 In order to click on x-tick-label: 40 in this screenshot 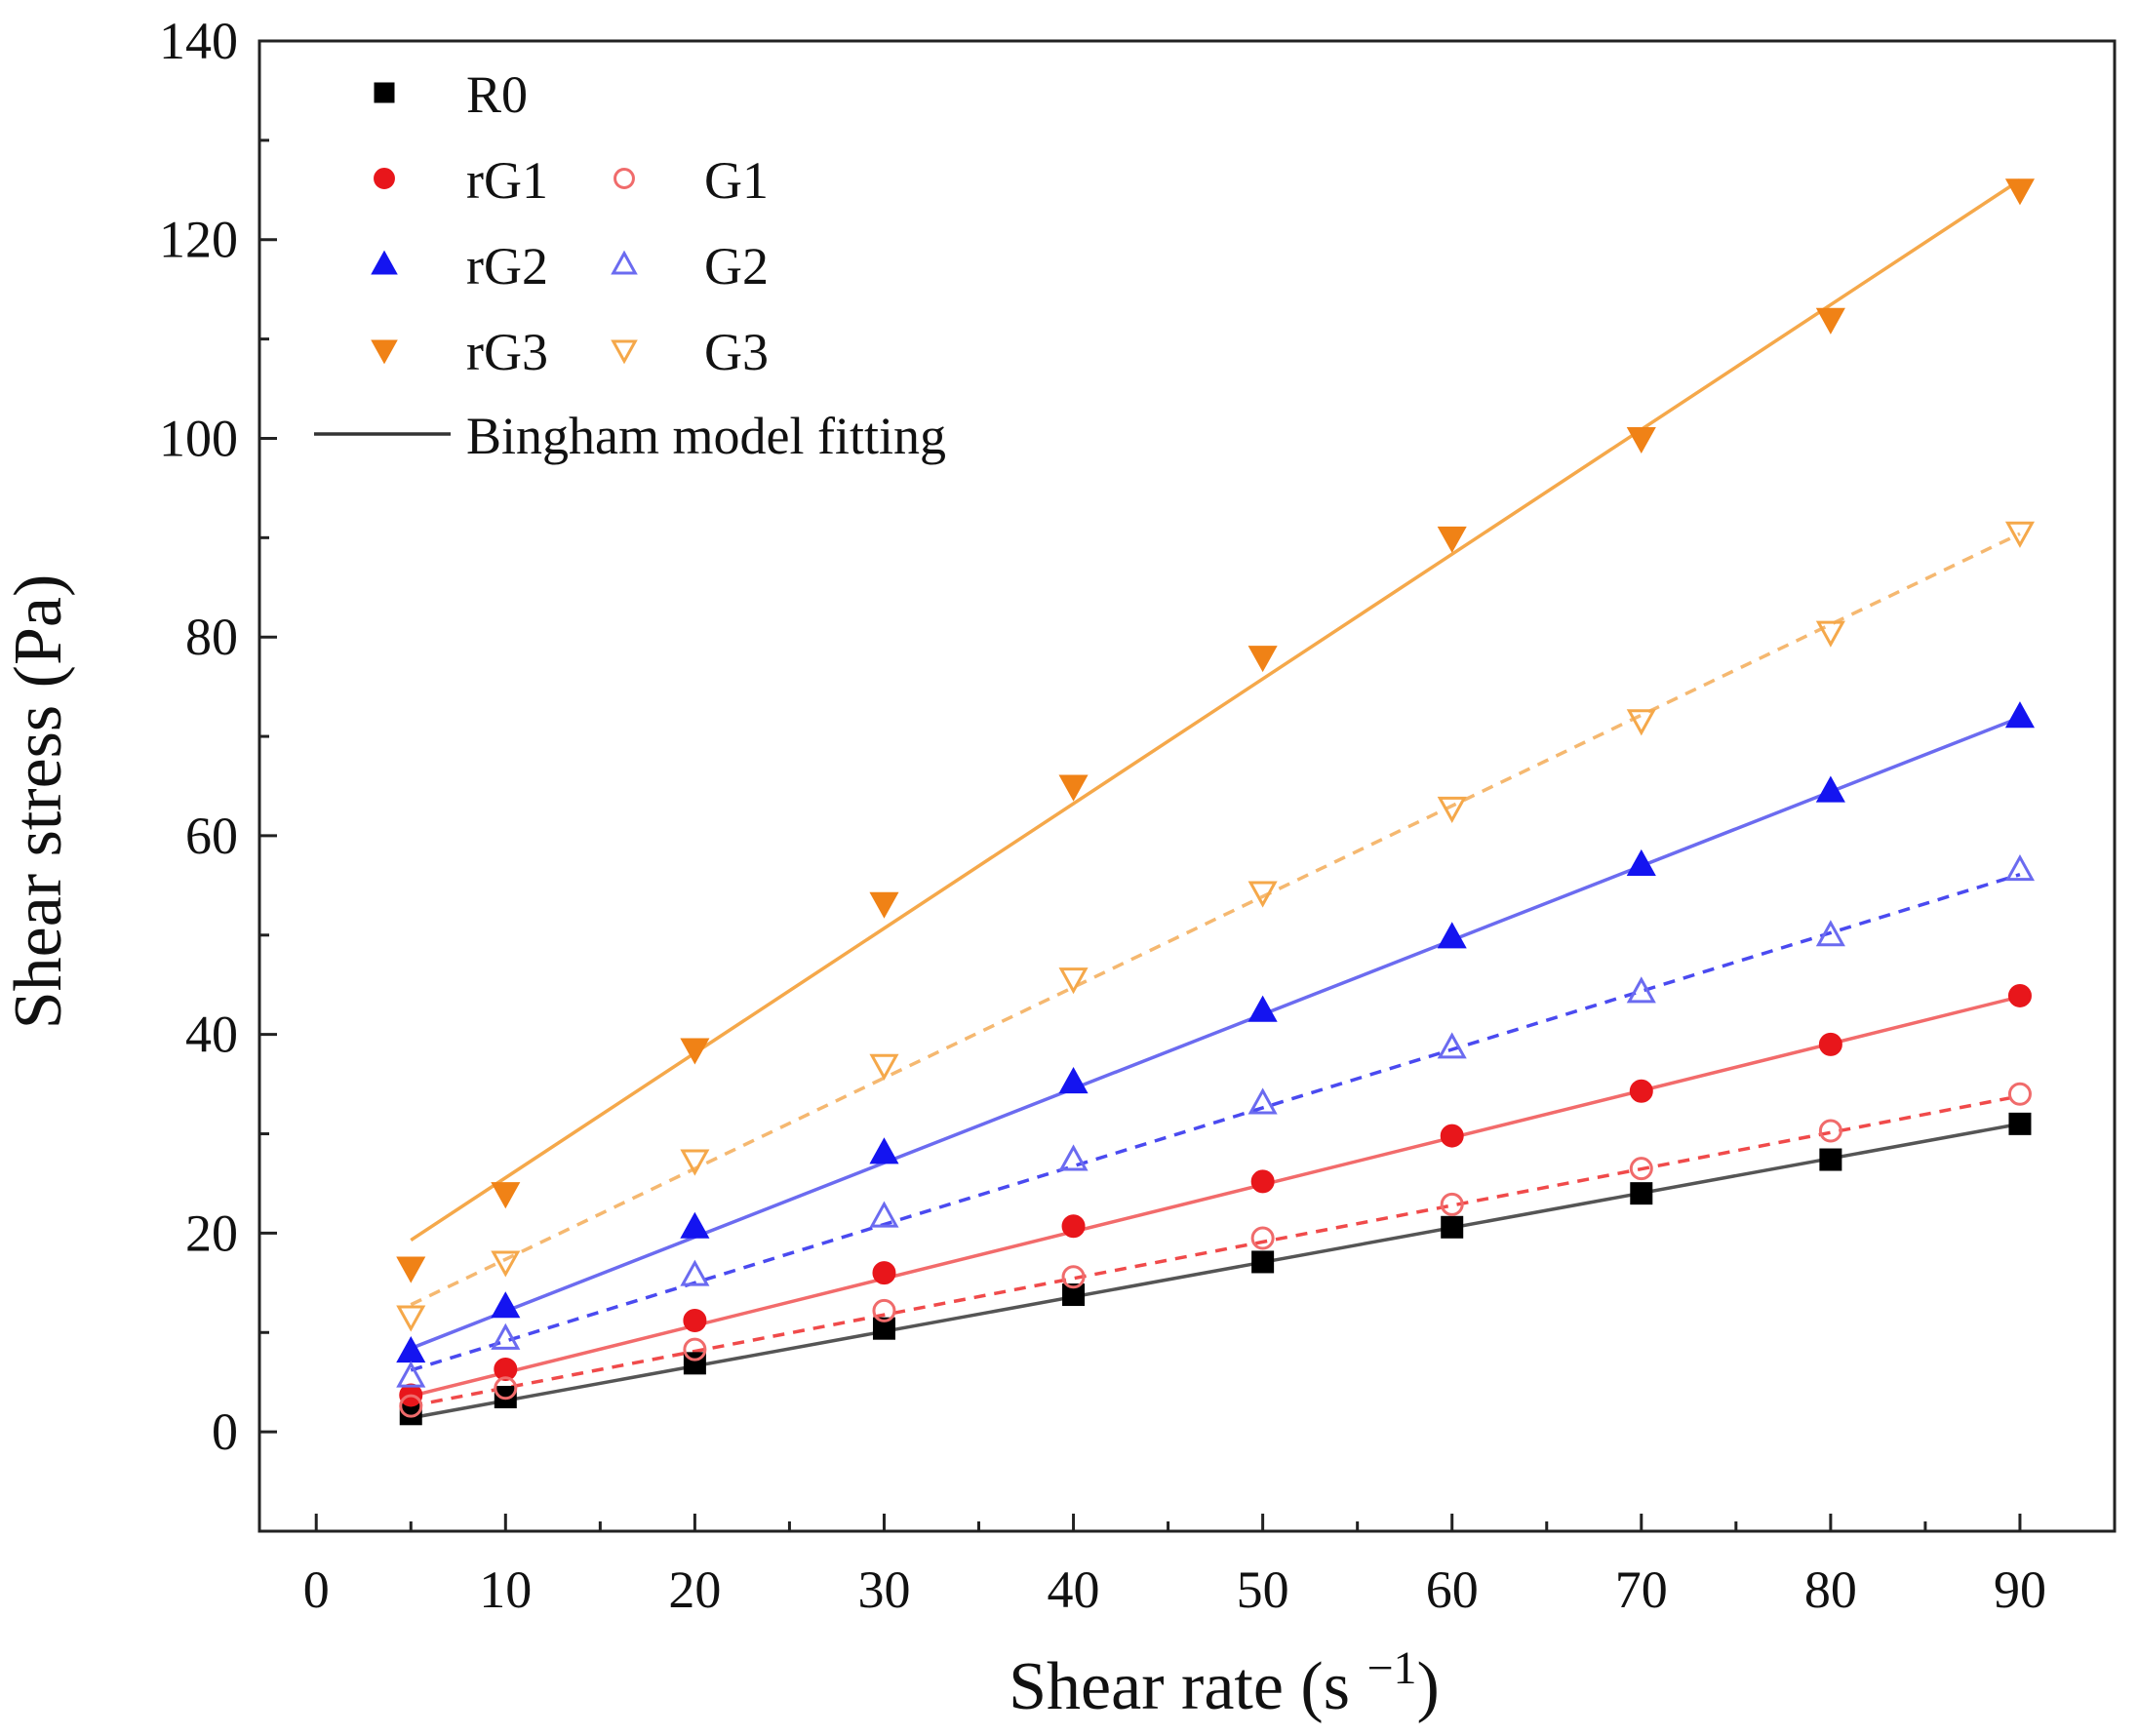, I will do `click(1074, 1589)`.